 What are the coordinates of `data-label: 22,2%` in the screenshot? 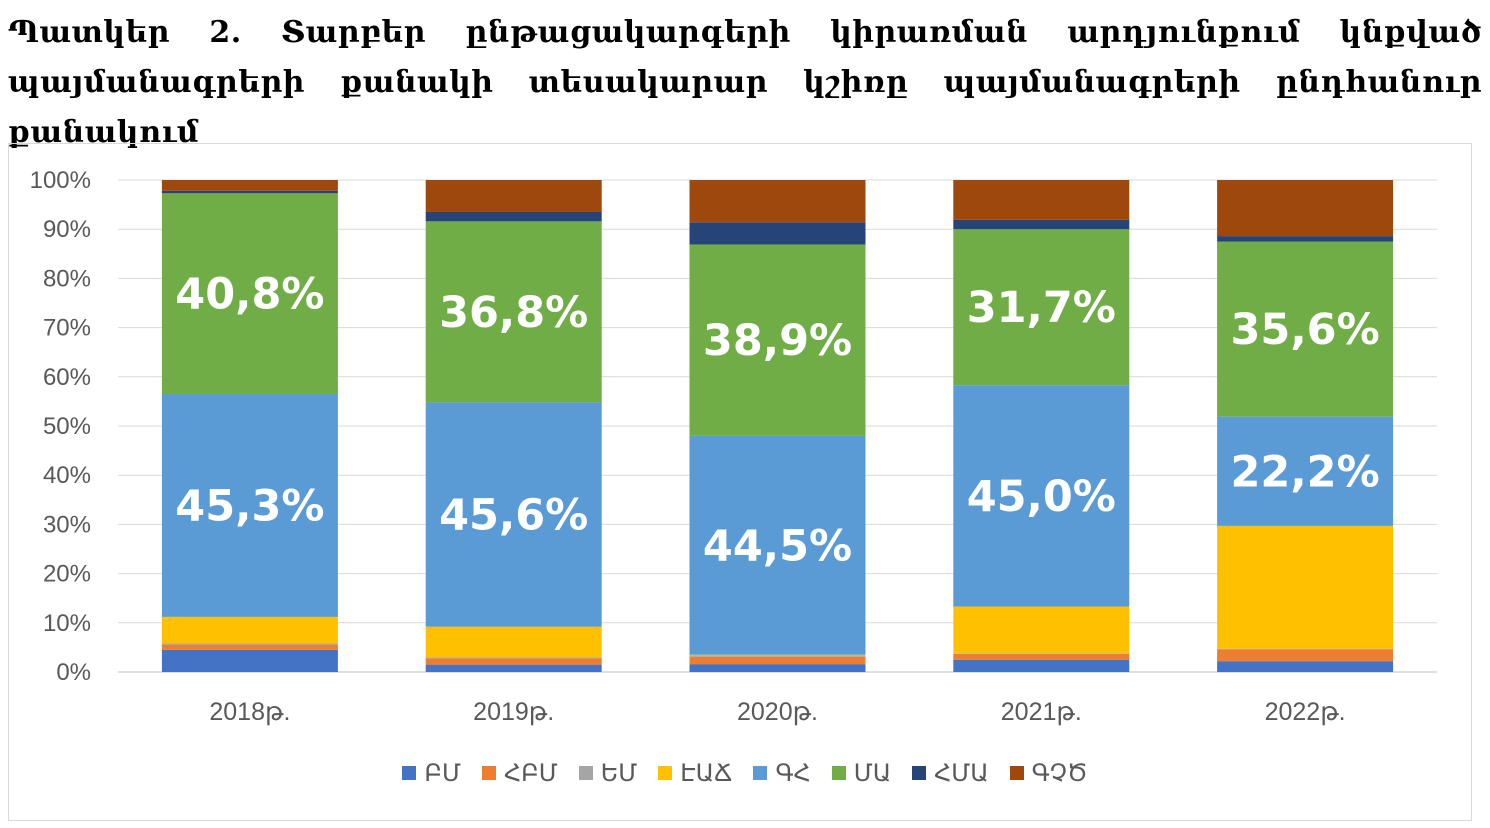 It's located at (1305, 472).